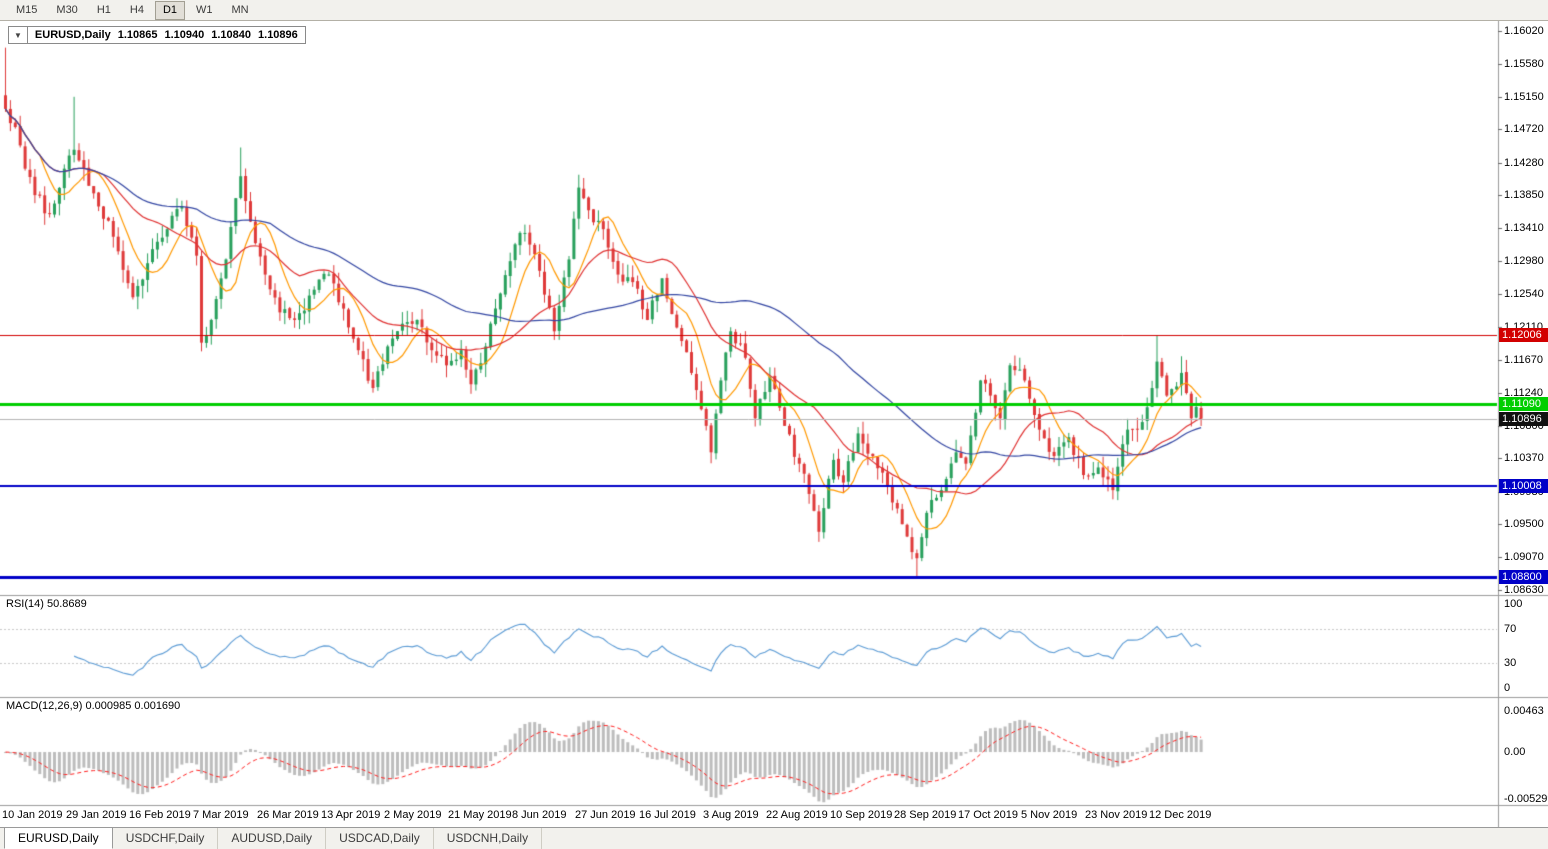 The width and height of the screenshot is (1548, 849). What do you see at coordinates (103, 9) in the screenshot?
I see `timeframe-h1-button: H1` at bounding box center [103, 9].